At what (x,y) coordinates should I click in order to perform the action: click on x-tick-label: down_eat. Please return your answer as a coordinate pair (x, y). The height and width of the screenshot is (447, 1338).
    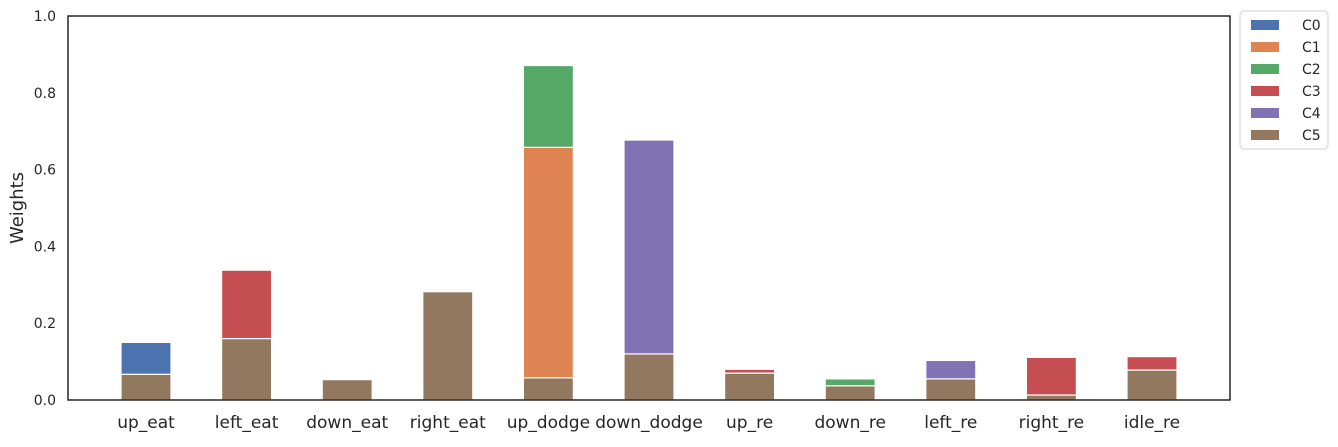
    Looking at the image, I should click on (347, 423).